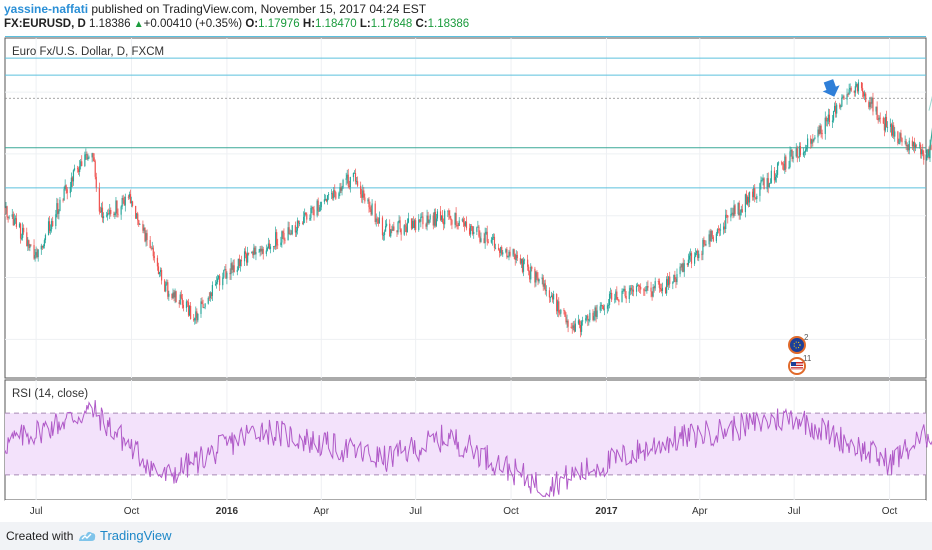 The image size is (932, 550). Describe the element at coordinates (46, 9) in the screenshot. I see `author-name: yassine-naffati` at that location.